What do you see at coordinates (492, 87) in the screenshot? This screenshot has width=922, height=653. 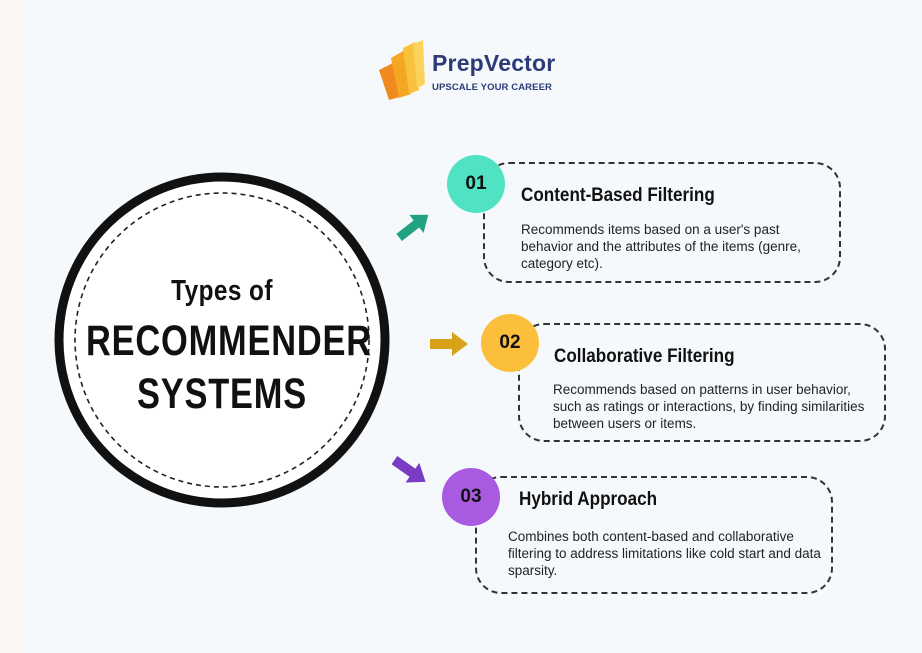 I see `brand-tagline: UPSCALE YOUR CAREER` at bounding box center [492, 87].